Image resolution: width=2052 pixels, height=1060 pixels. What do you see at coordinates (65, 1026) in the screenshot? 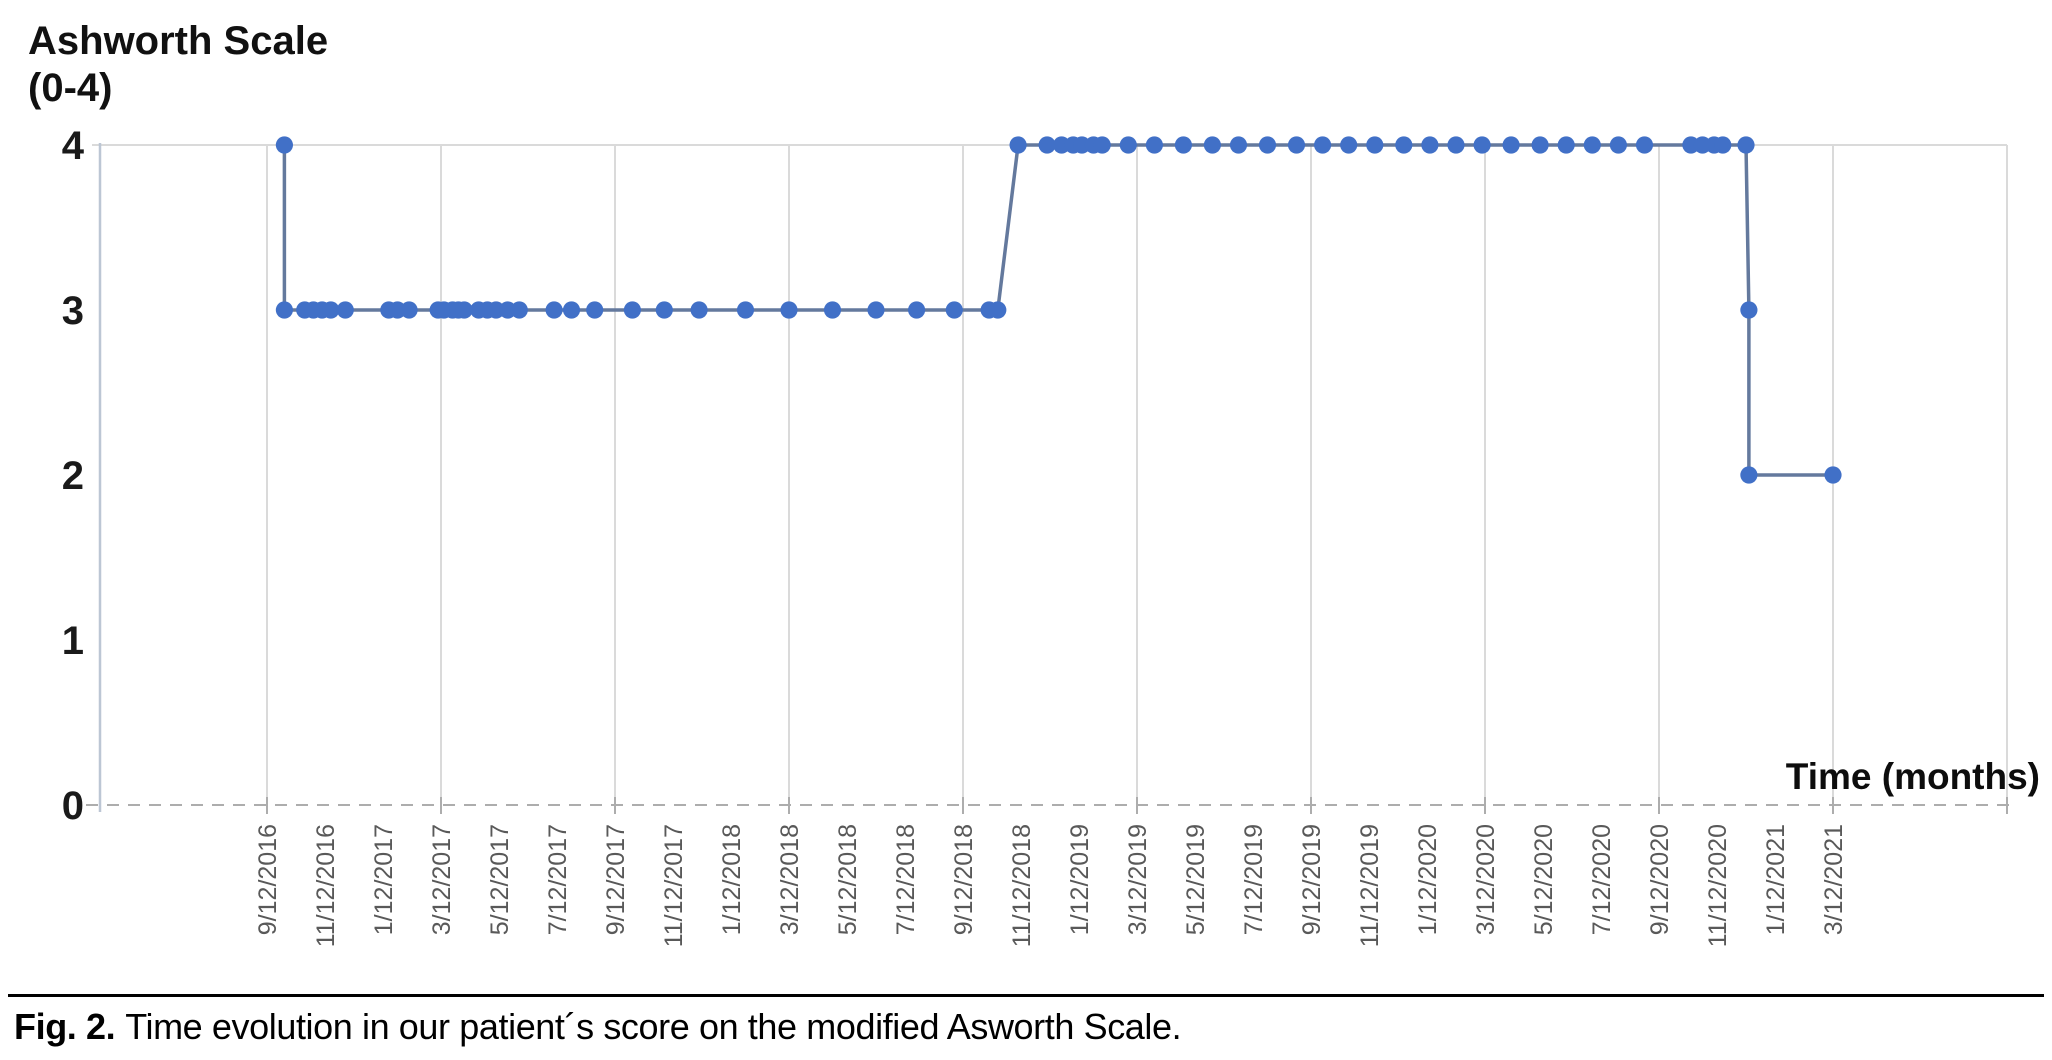
I see `figure-caption-label: Fig. 2.` at bounding box center [65, 1026].